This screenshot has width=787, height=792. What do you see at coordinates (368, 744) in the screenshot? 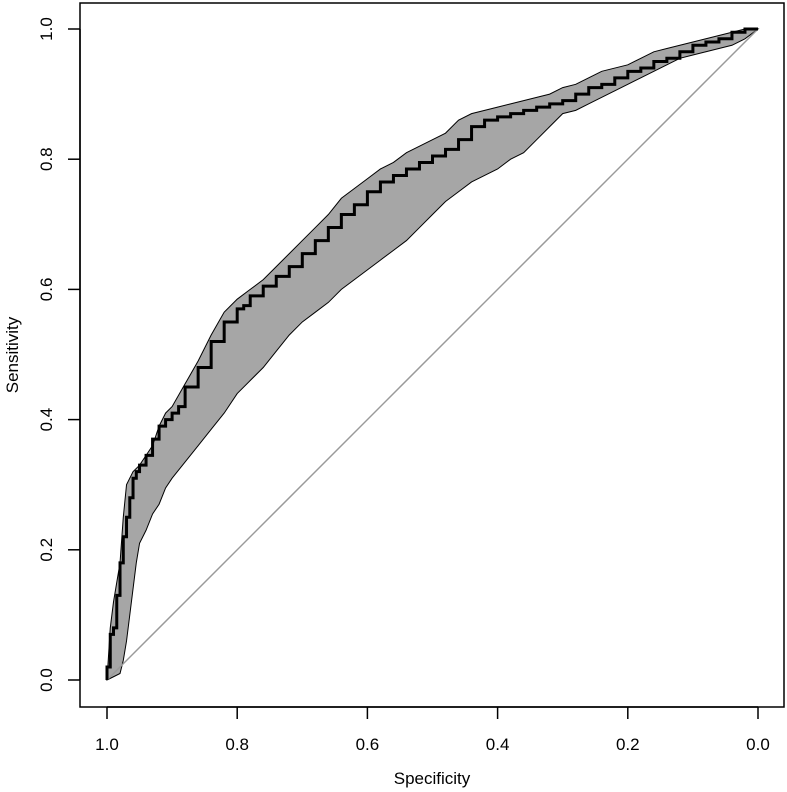
I see `x-tick-label: 0.6` at bounding box center [368, 744].